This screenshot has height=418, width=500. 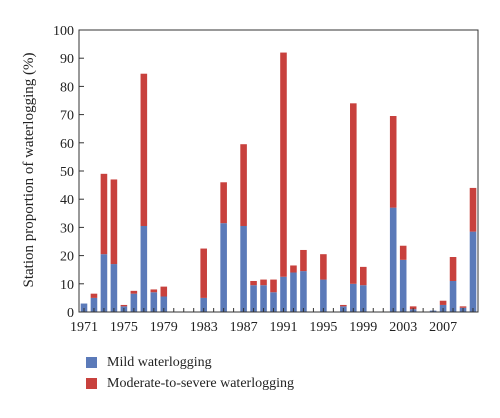 I want to click on legend-swatch-mild, so click(x=91, y=362).